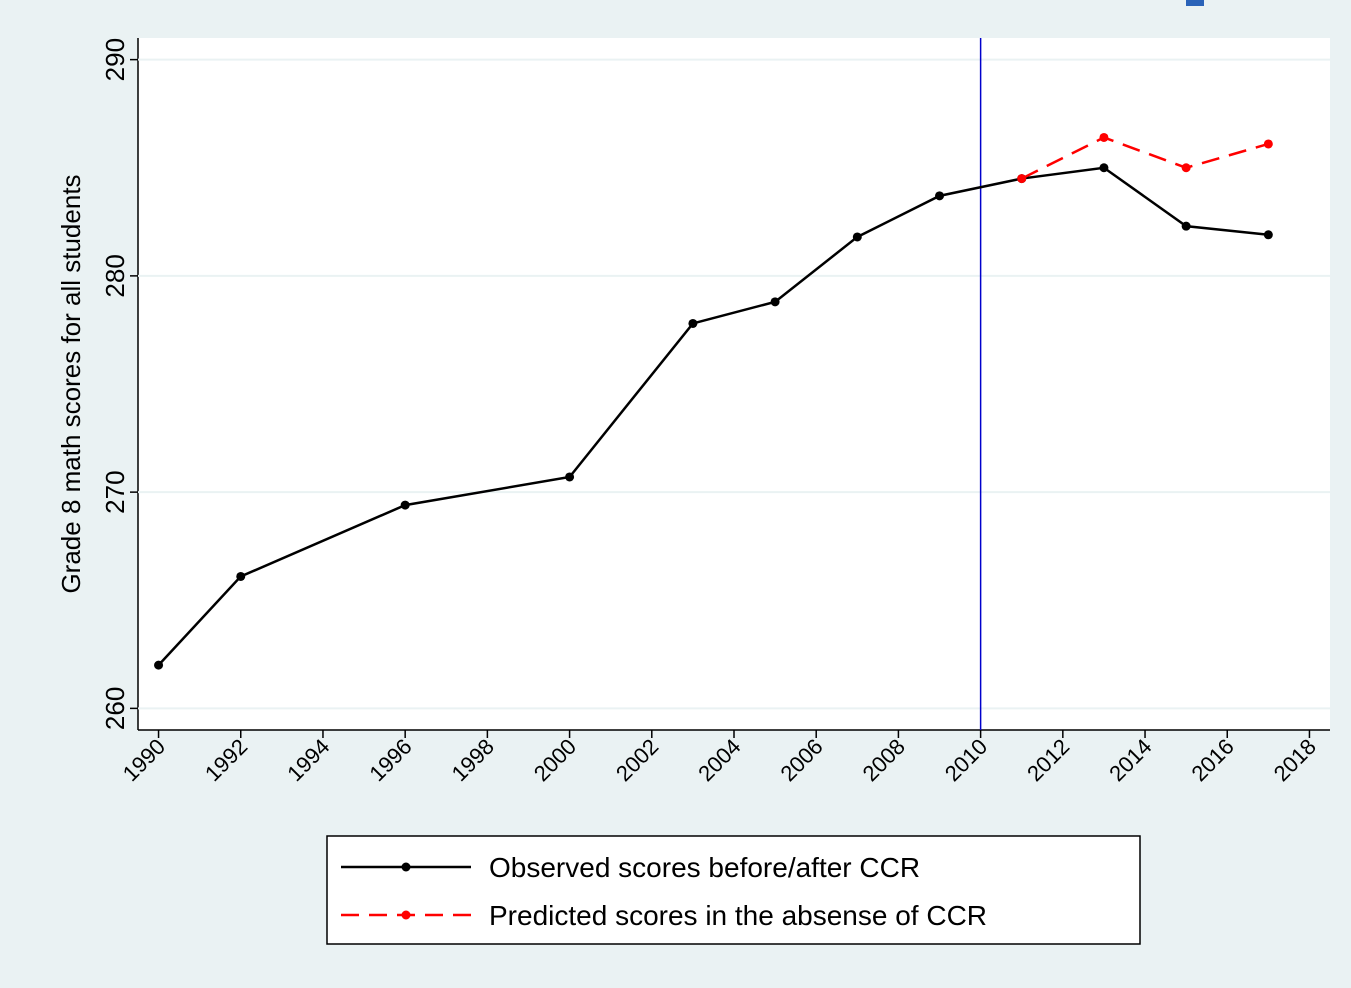 This screenshot has width=1351, height=988. Describe the element at coordinates (71, 383) in the screenshot. I see `y-axis-label: Grade 8 math scores for all students` at that location.